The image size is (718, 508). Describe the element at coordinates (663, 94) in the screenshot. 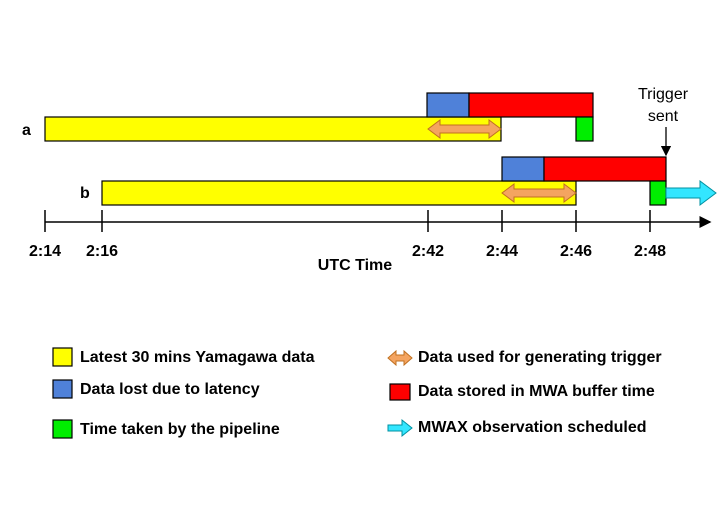

I see `annotation: Trigger` at that location.